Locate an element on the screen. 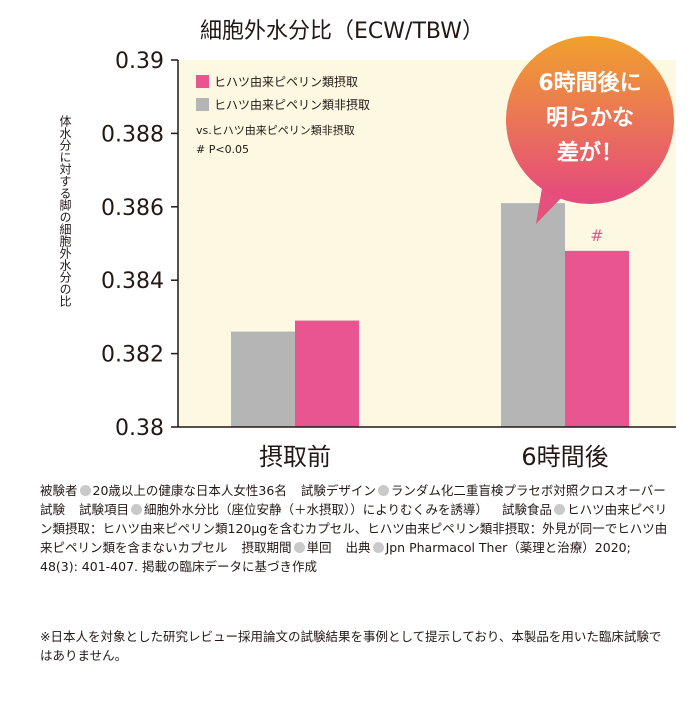 This screenshot has width=692, height=702. bubble-line-2: 明らかな is located at coordinates (590, 118).